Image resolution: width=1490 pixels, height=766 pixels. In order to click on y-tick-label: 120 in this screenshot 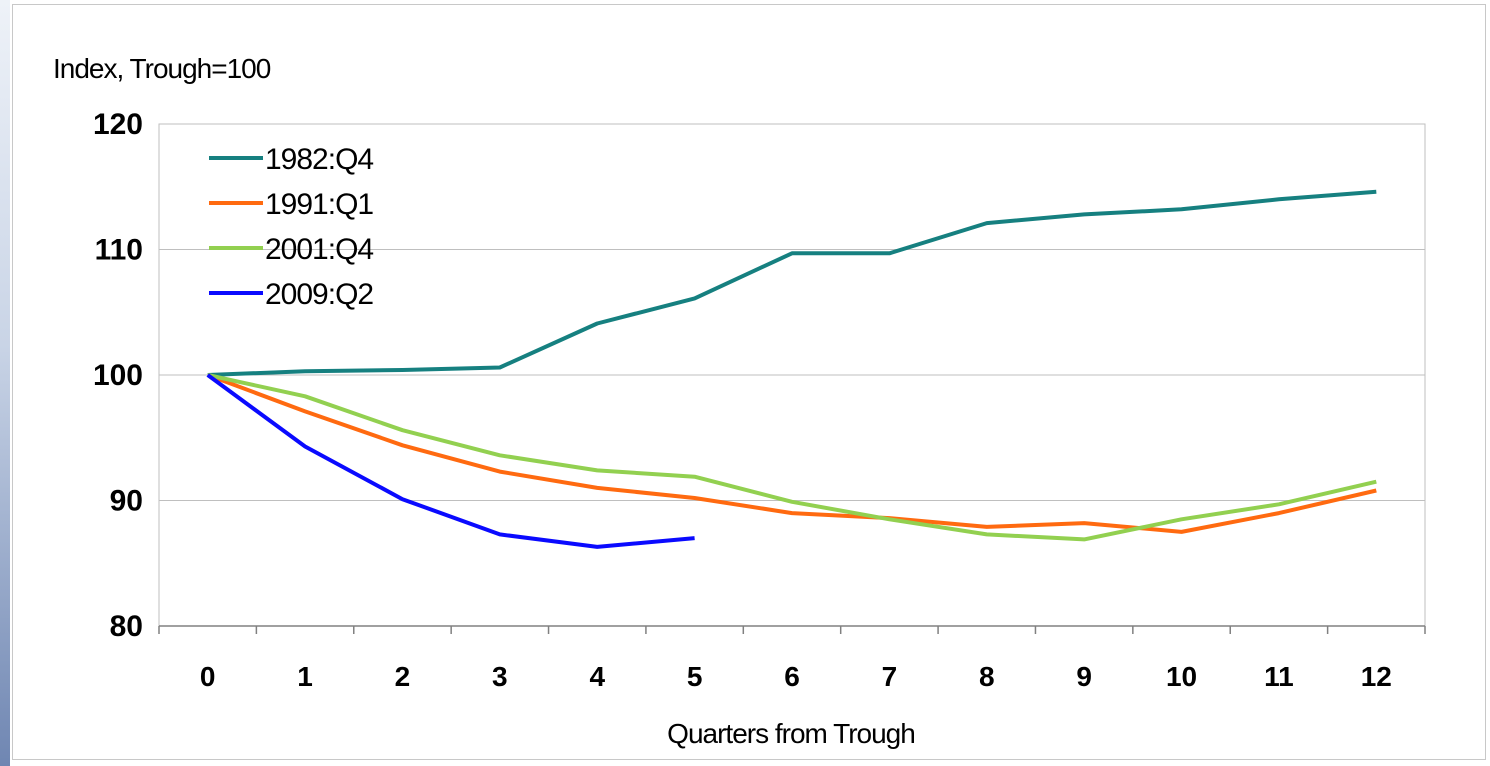, I will do `click(118, 124)`.